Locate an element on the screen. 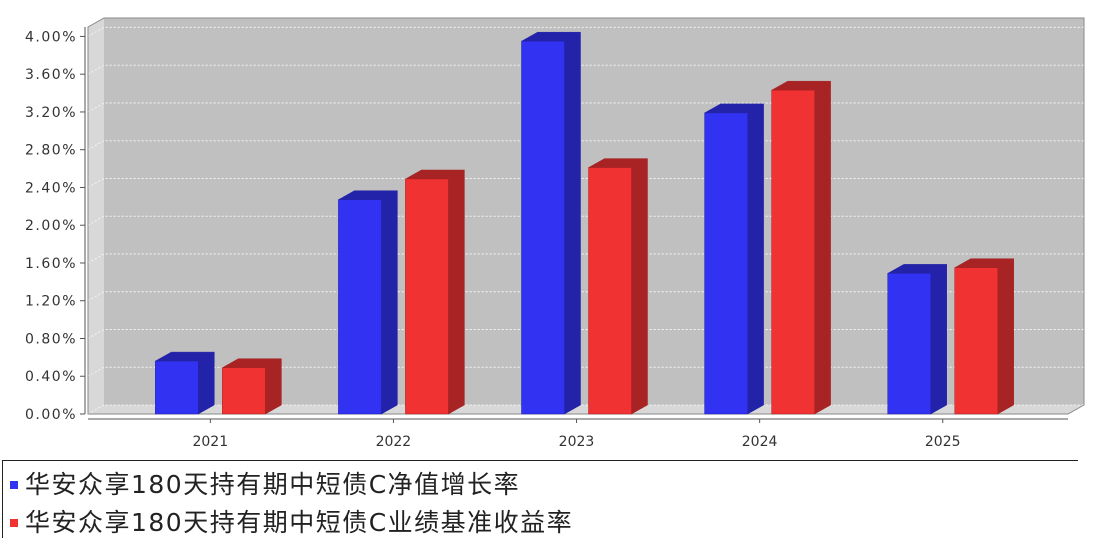  floor is located at coordinates (586, 409).